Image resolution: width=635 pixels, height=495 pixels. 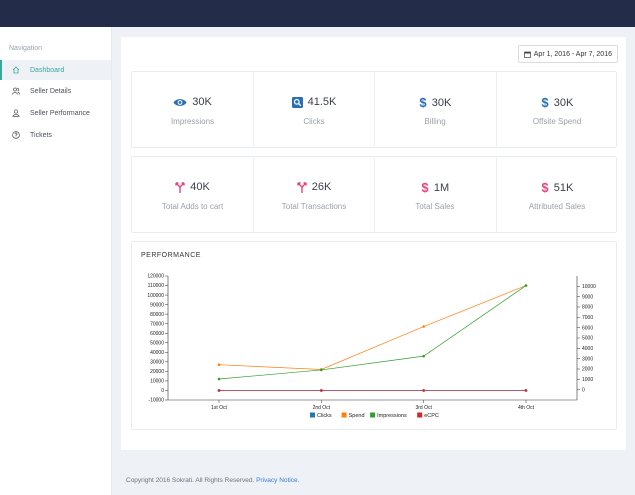 I want to click on y-right-tick-label: 10000, so click(x=589, y=287).